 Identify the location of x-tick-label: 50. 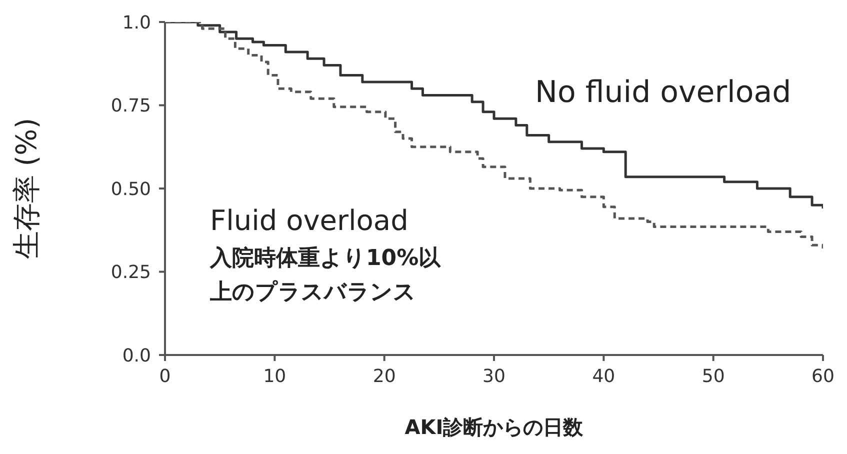
(713, 376).